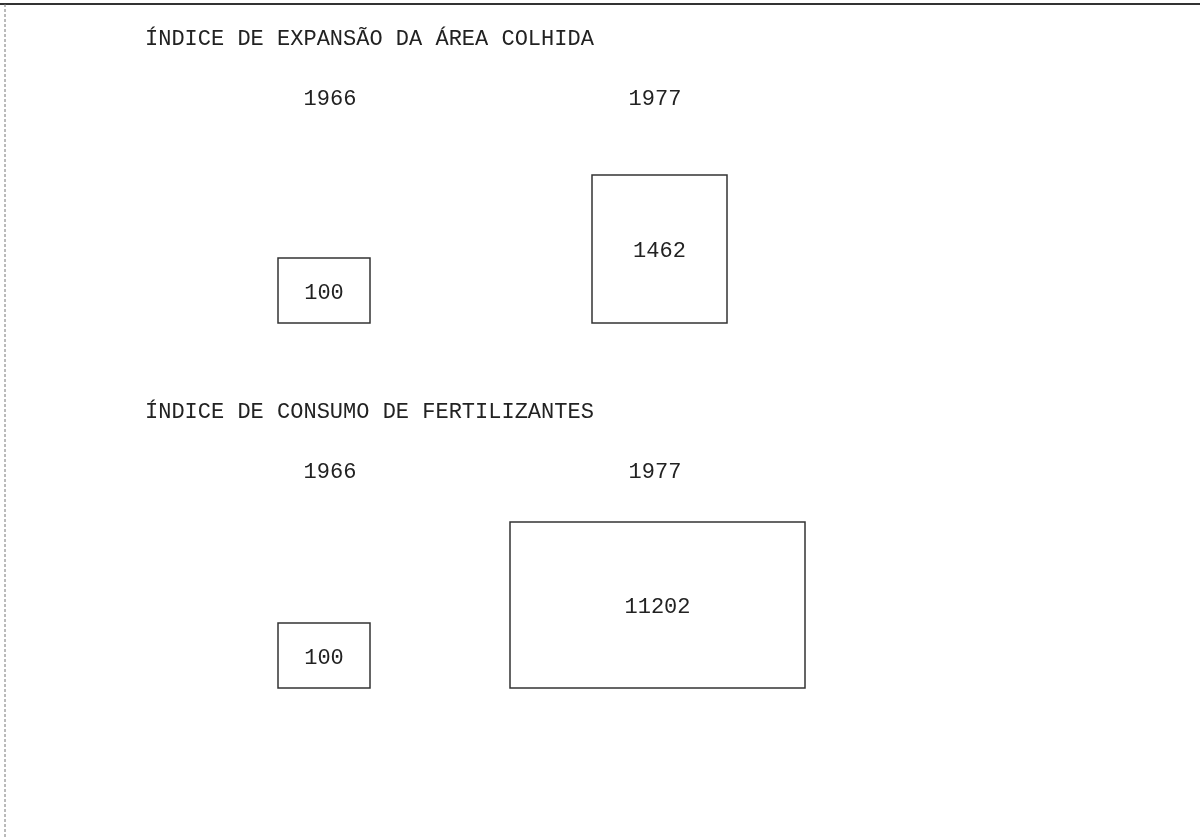  I want to click on data-label: 1462, so click(659, 251).